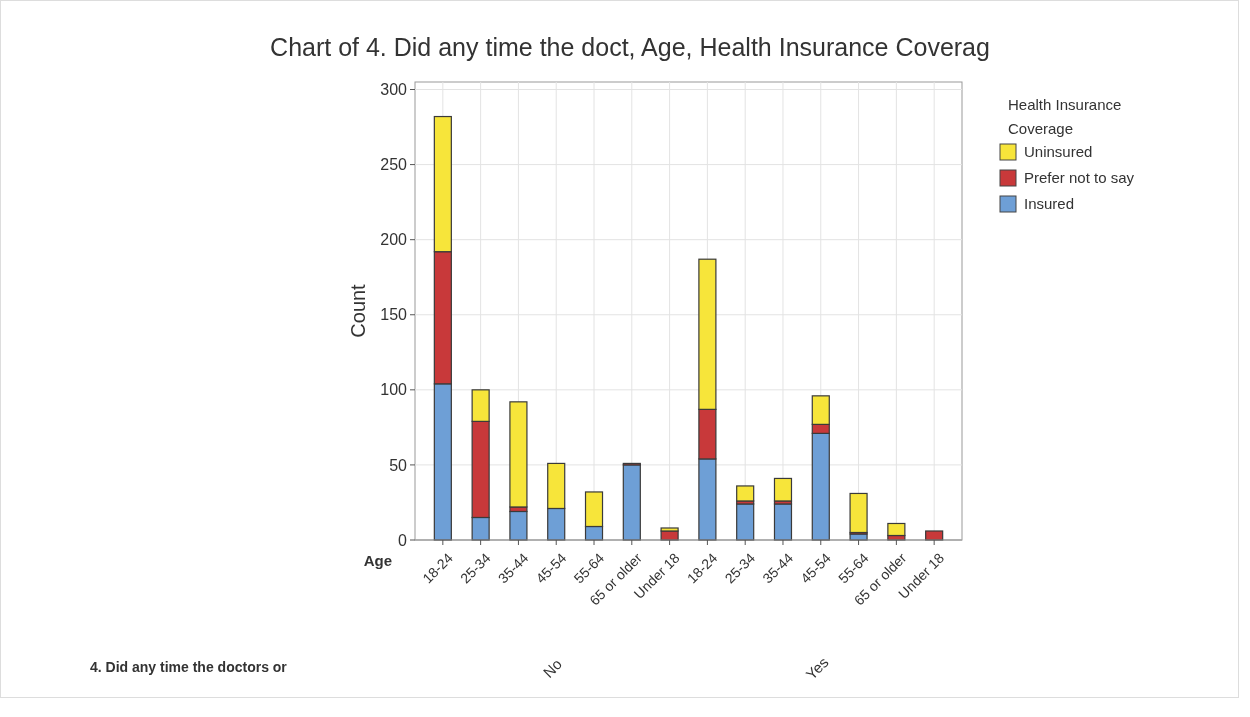  Describe the element at coordinates (189, 667) in the screenshot. I see `text: 4. Did any time the doctors or` at that location.